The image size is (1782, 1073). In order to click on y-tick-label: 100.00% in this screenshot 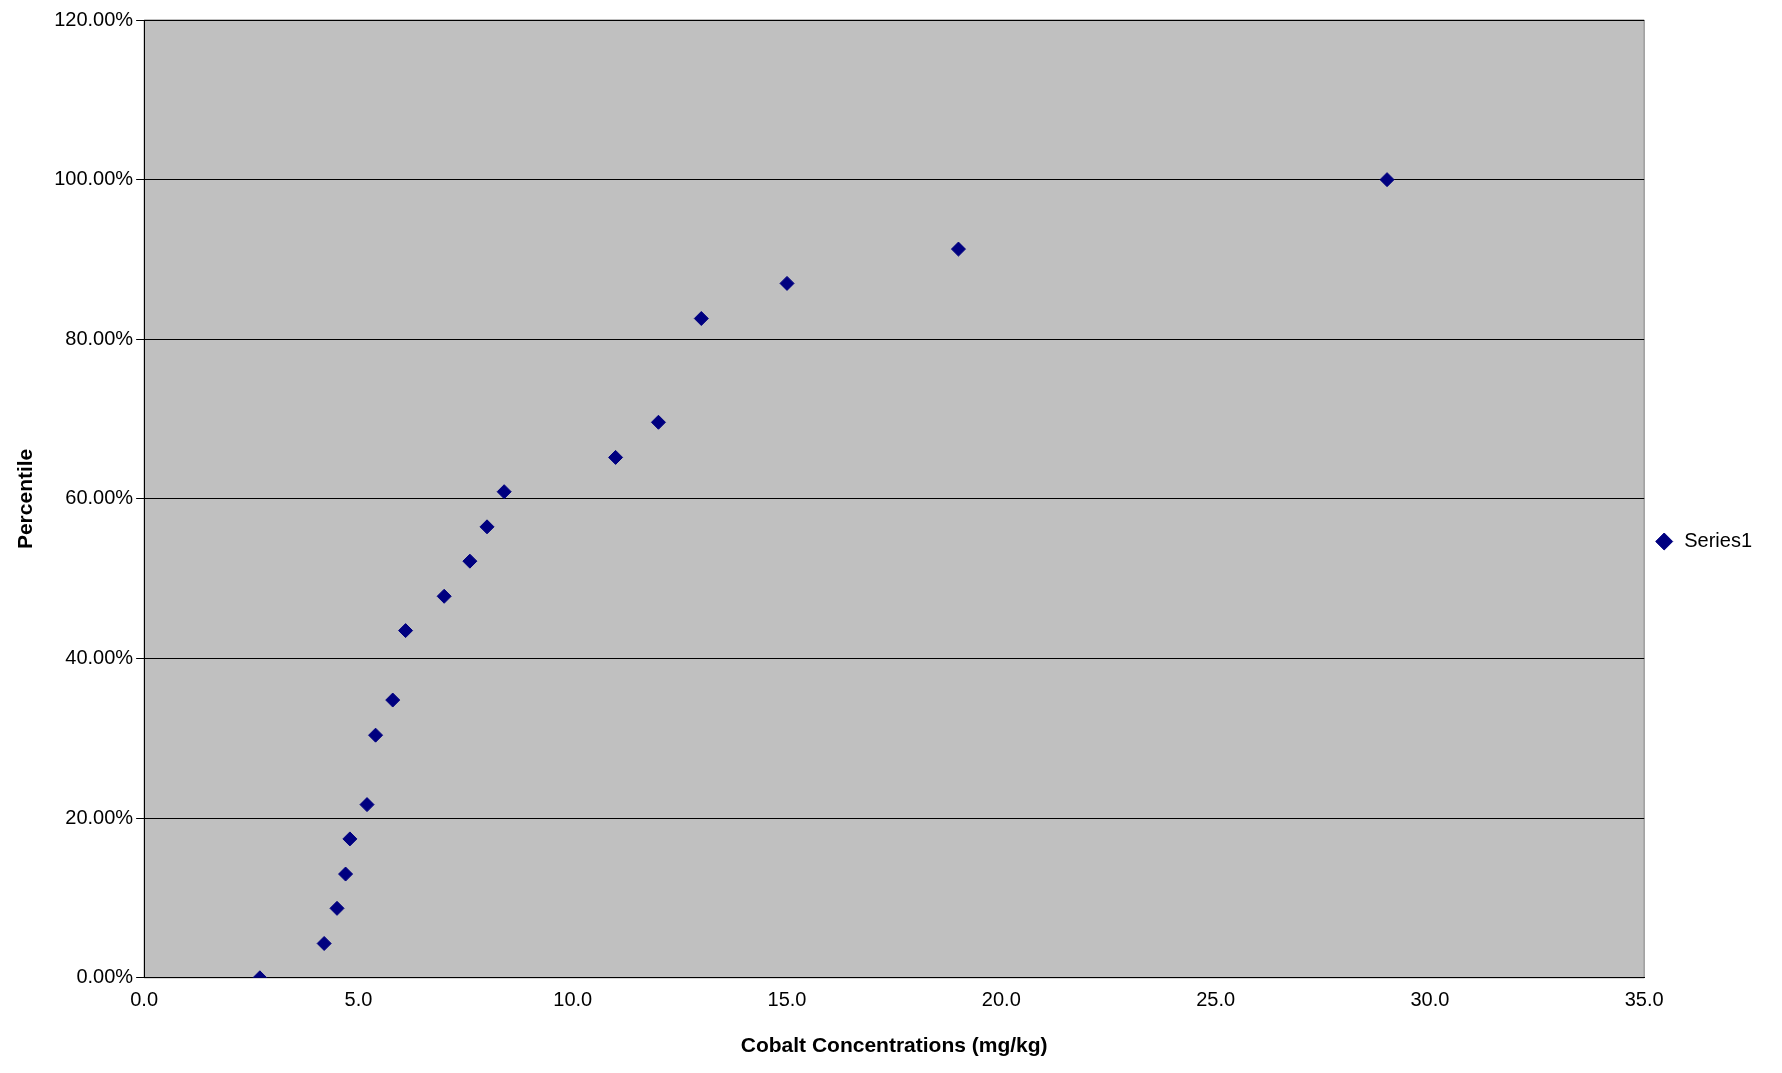, I will do `click(94, 178)`.